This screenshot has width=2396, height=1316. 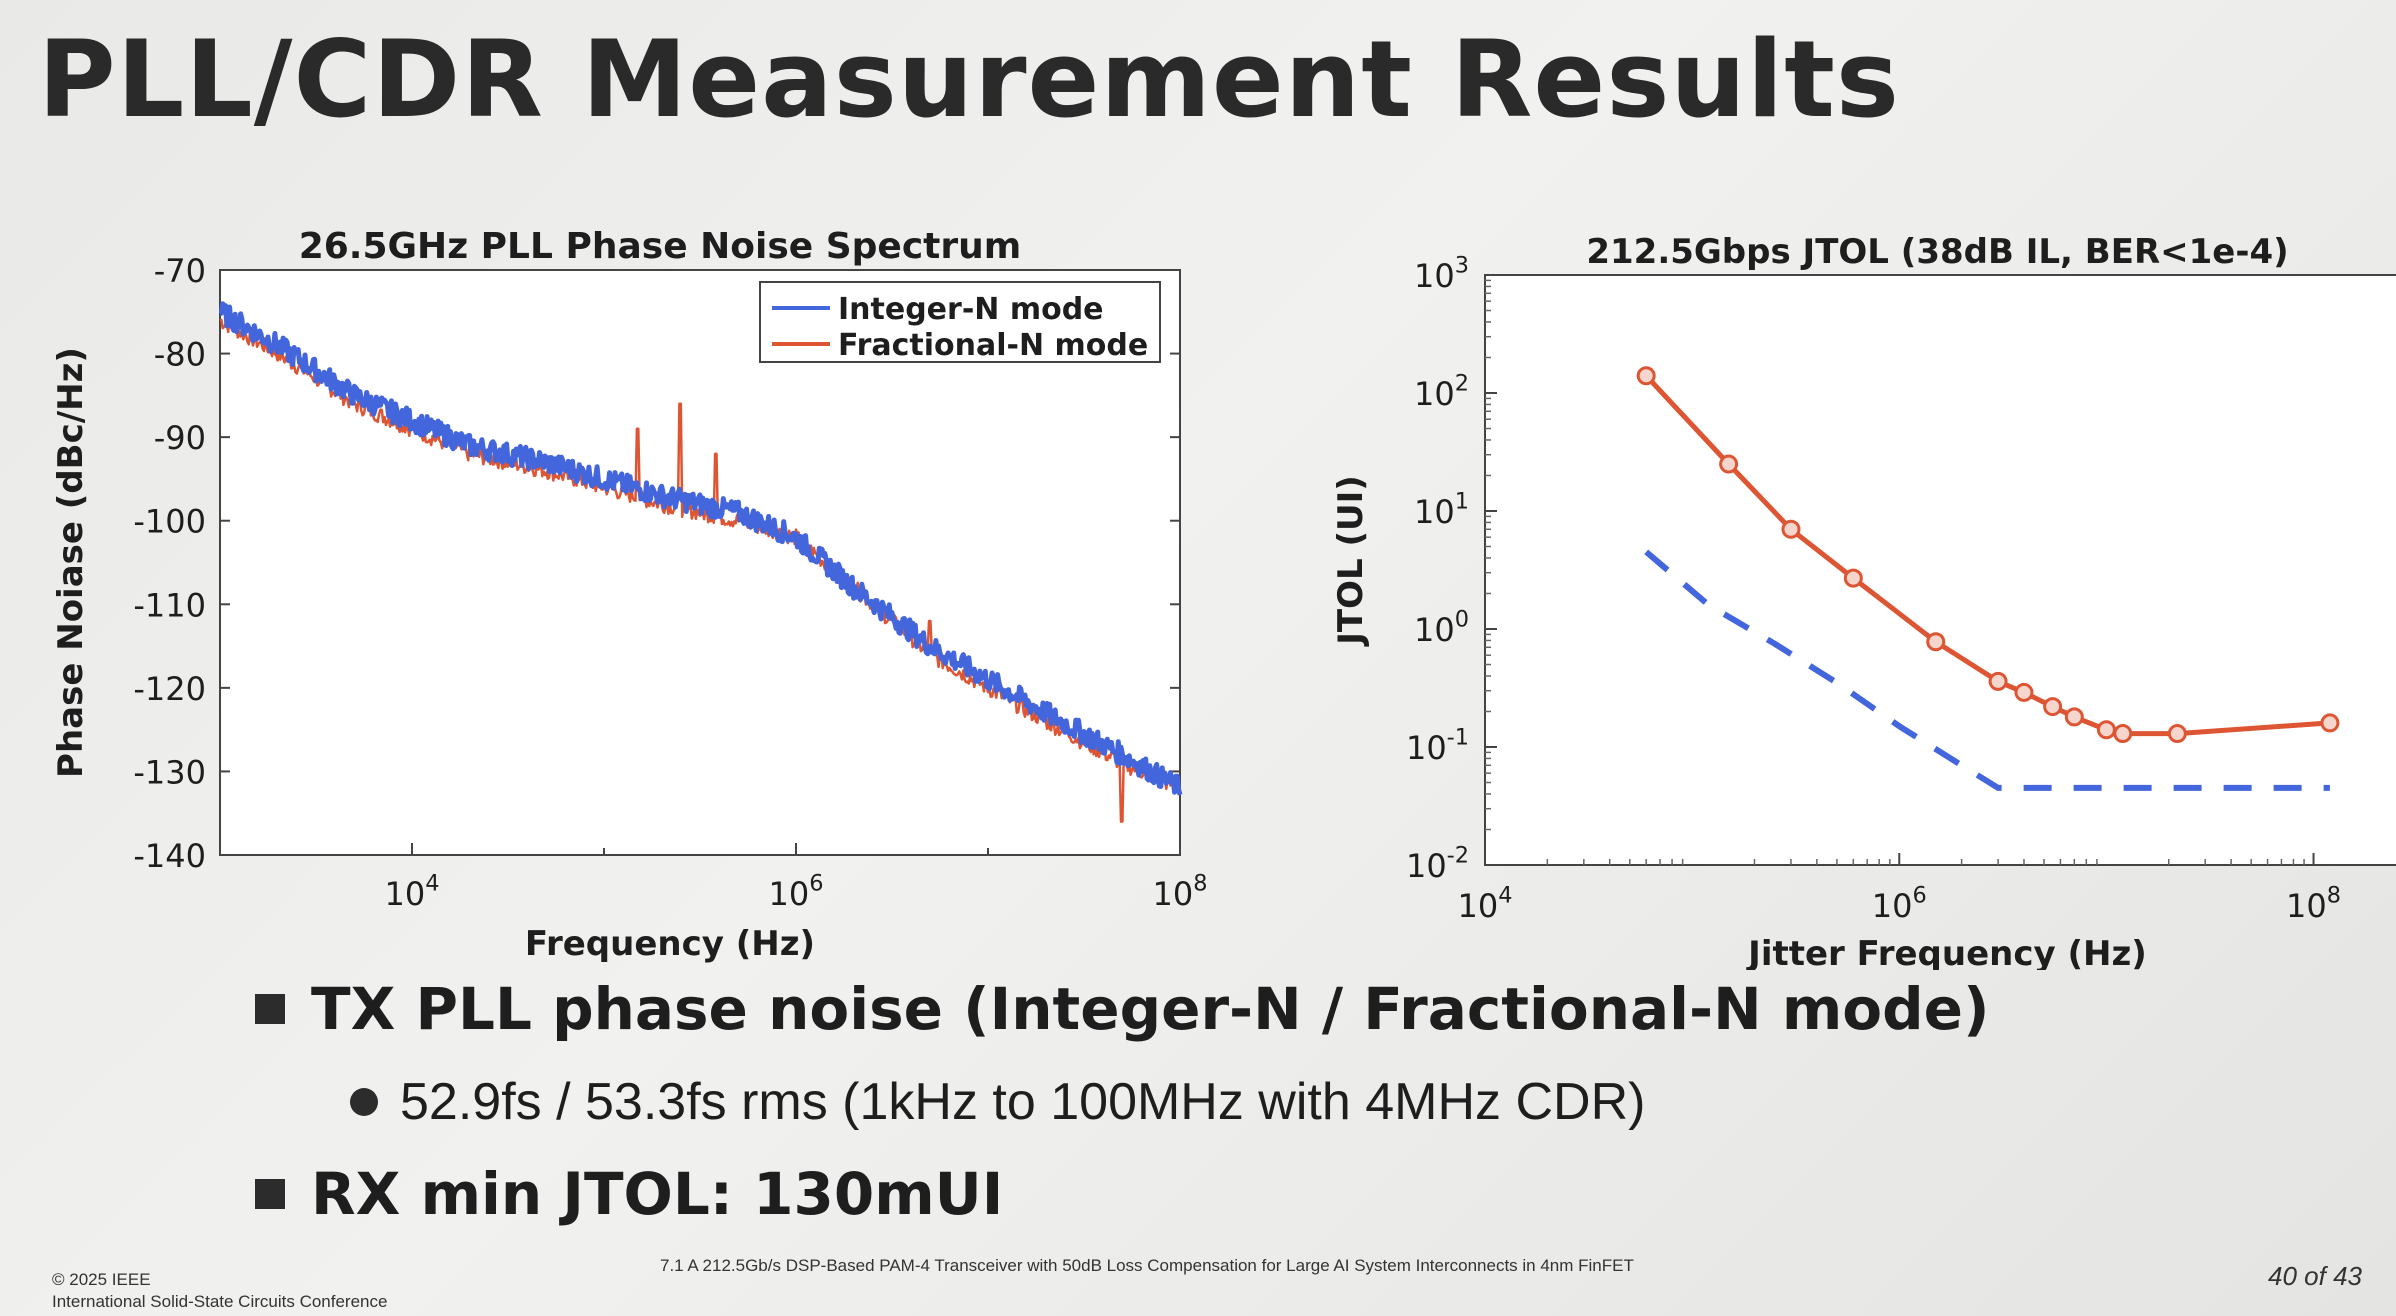 What do you see at coordinates (993, 345) in the screenshot?
I see `legend-label: Fractional-N mode` at bounding box center [993, 345].